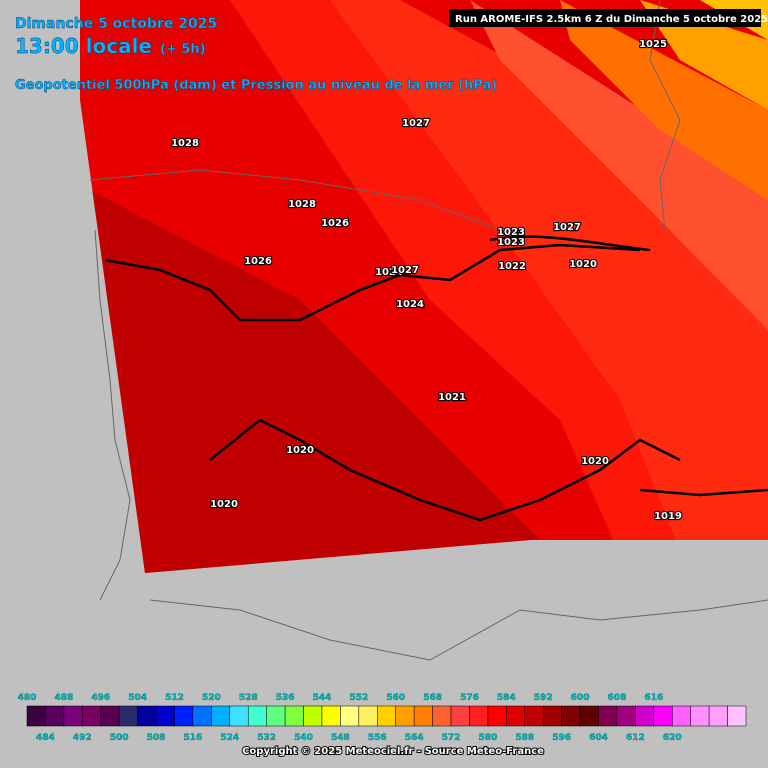 The image size is (768, 768). Describe the element at coordinates (543, 698) in the screenshot. I see `legend-label: 592` at that location.